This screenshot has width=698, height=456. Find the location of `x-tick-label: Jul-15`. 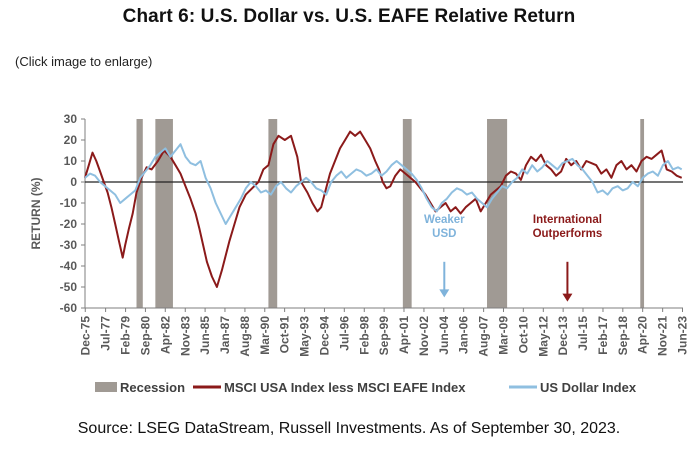

x-tick-label: Jul-15 is located at coordinates (583, 333).